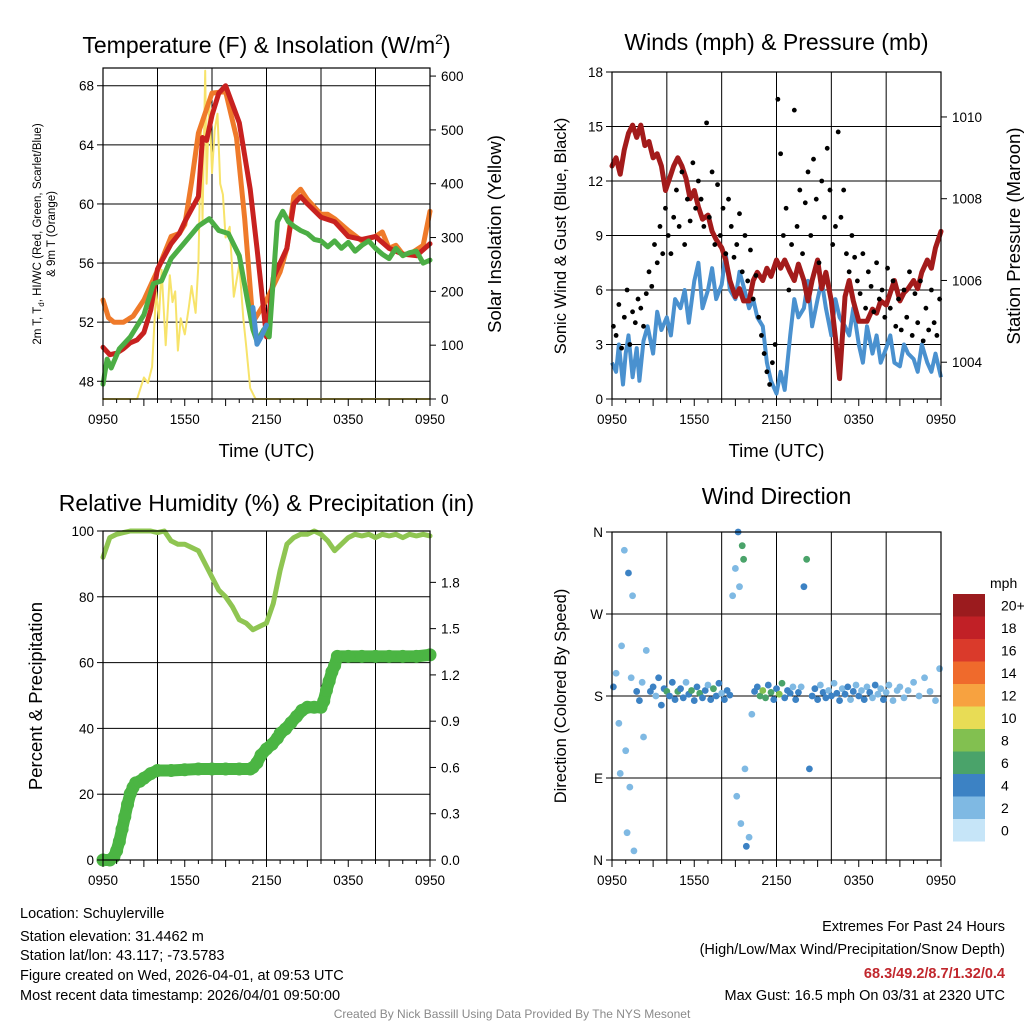 The image size is (1024, 1024). What do you see at coordinates (86, 663) in the screenshot?
I see `rh-y-tick-label: 60` at bounding box center [86, 663].